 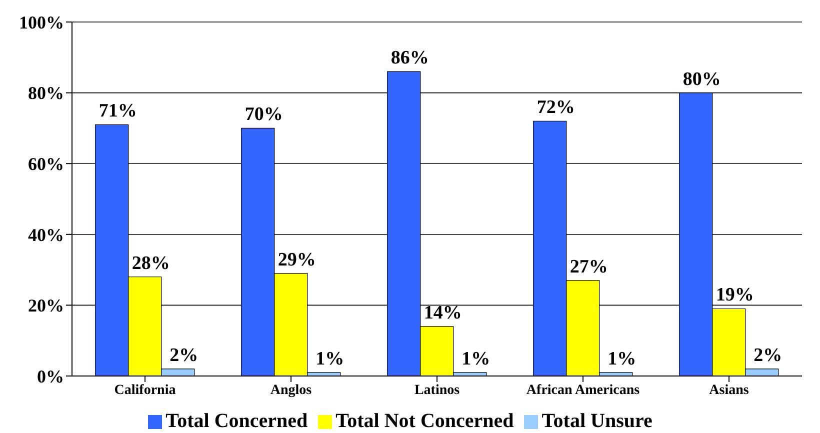 What do you see at coordinates (701, 79) in the screenshot?
I see `data-label: 80%` at bounding box center [701, 79].